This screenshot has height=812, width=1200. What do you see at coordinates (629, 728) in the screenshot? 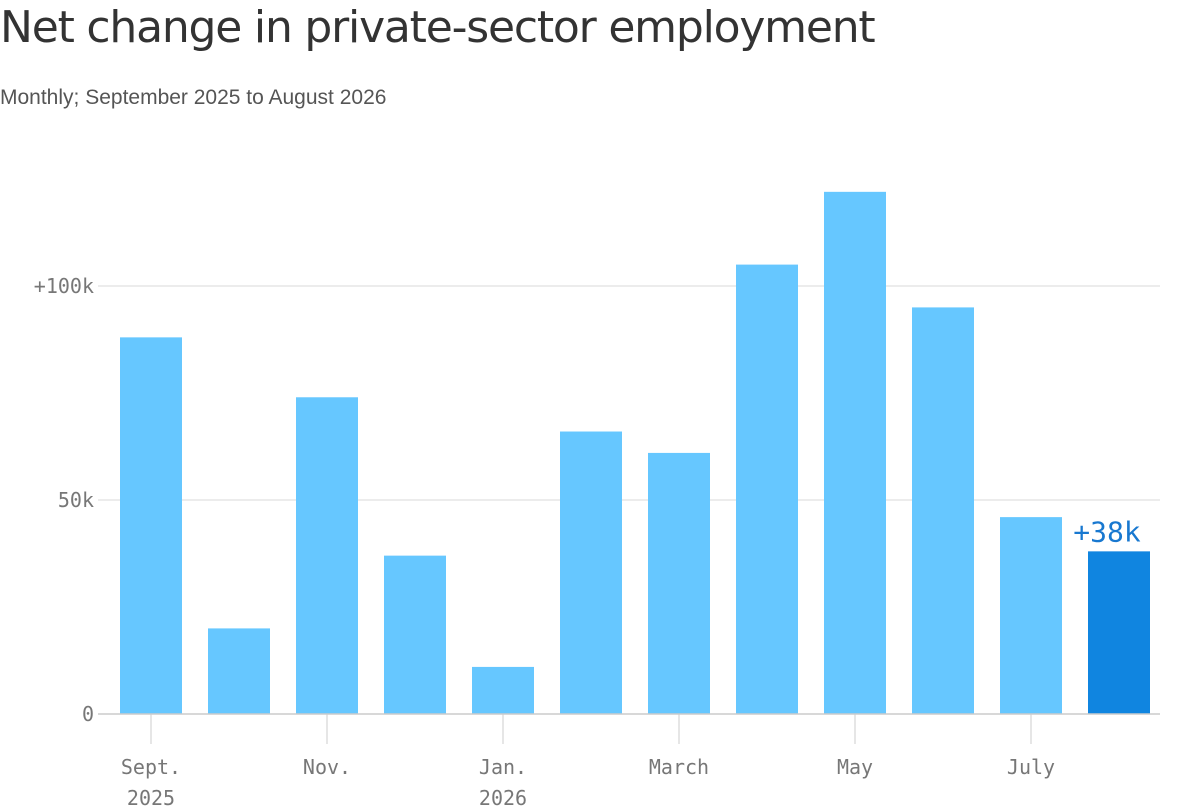
I see `x-axis` at bounding box center [629, 728].